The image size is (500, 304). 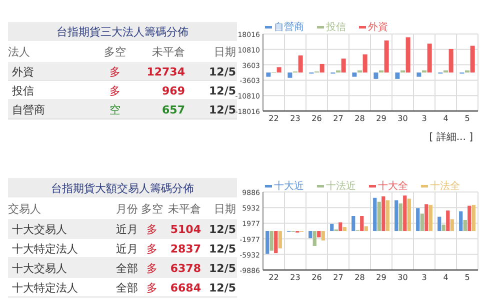 What do you see at coordinates (378, 27) in the screenshot?
I see `legend-label: 外資` at bounding box center [378, 27].